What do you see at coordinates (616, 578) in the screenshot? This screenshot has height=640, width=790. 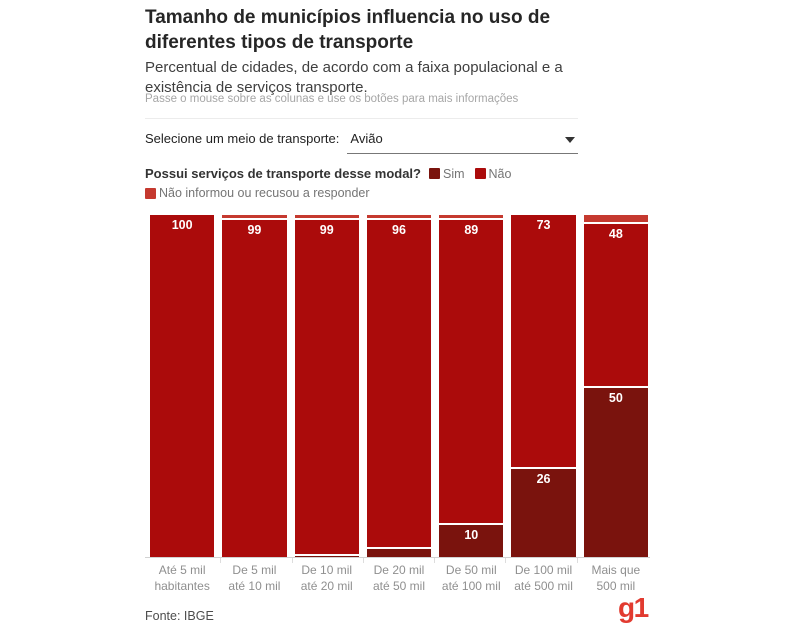 I see `x-axis-label: Mais que 500 mil` at bounding box center [616, 578].